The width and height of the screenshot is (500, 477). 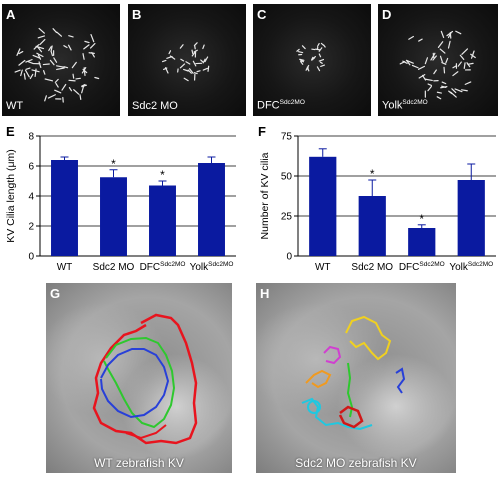 I want to click on y-tick-label: 0, so click(x=31, y=257).